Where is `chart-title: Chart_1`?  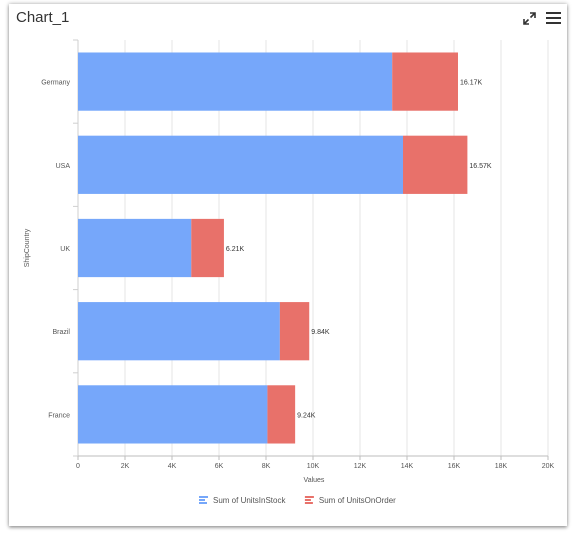 chart-title: Chart_1 is located at coordinates (43, 17).